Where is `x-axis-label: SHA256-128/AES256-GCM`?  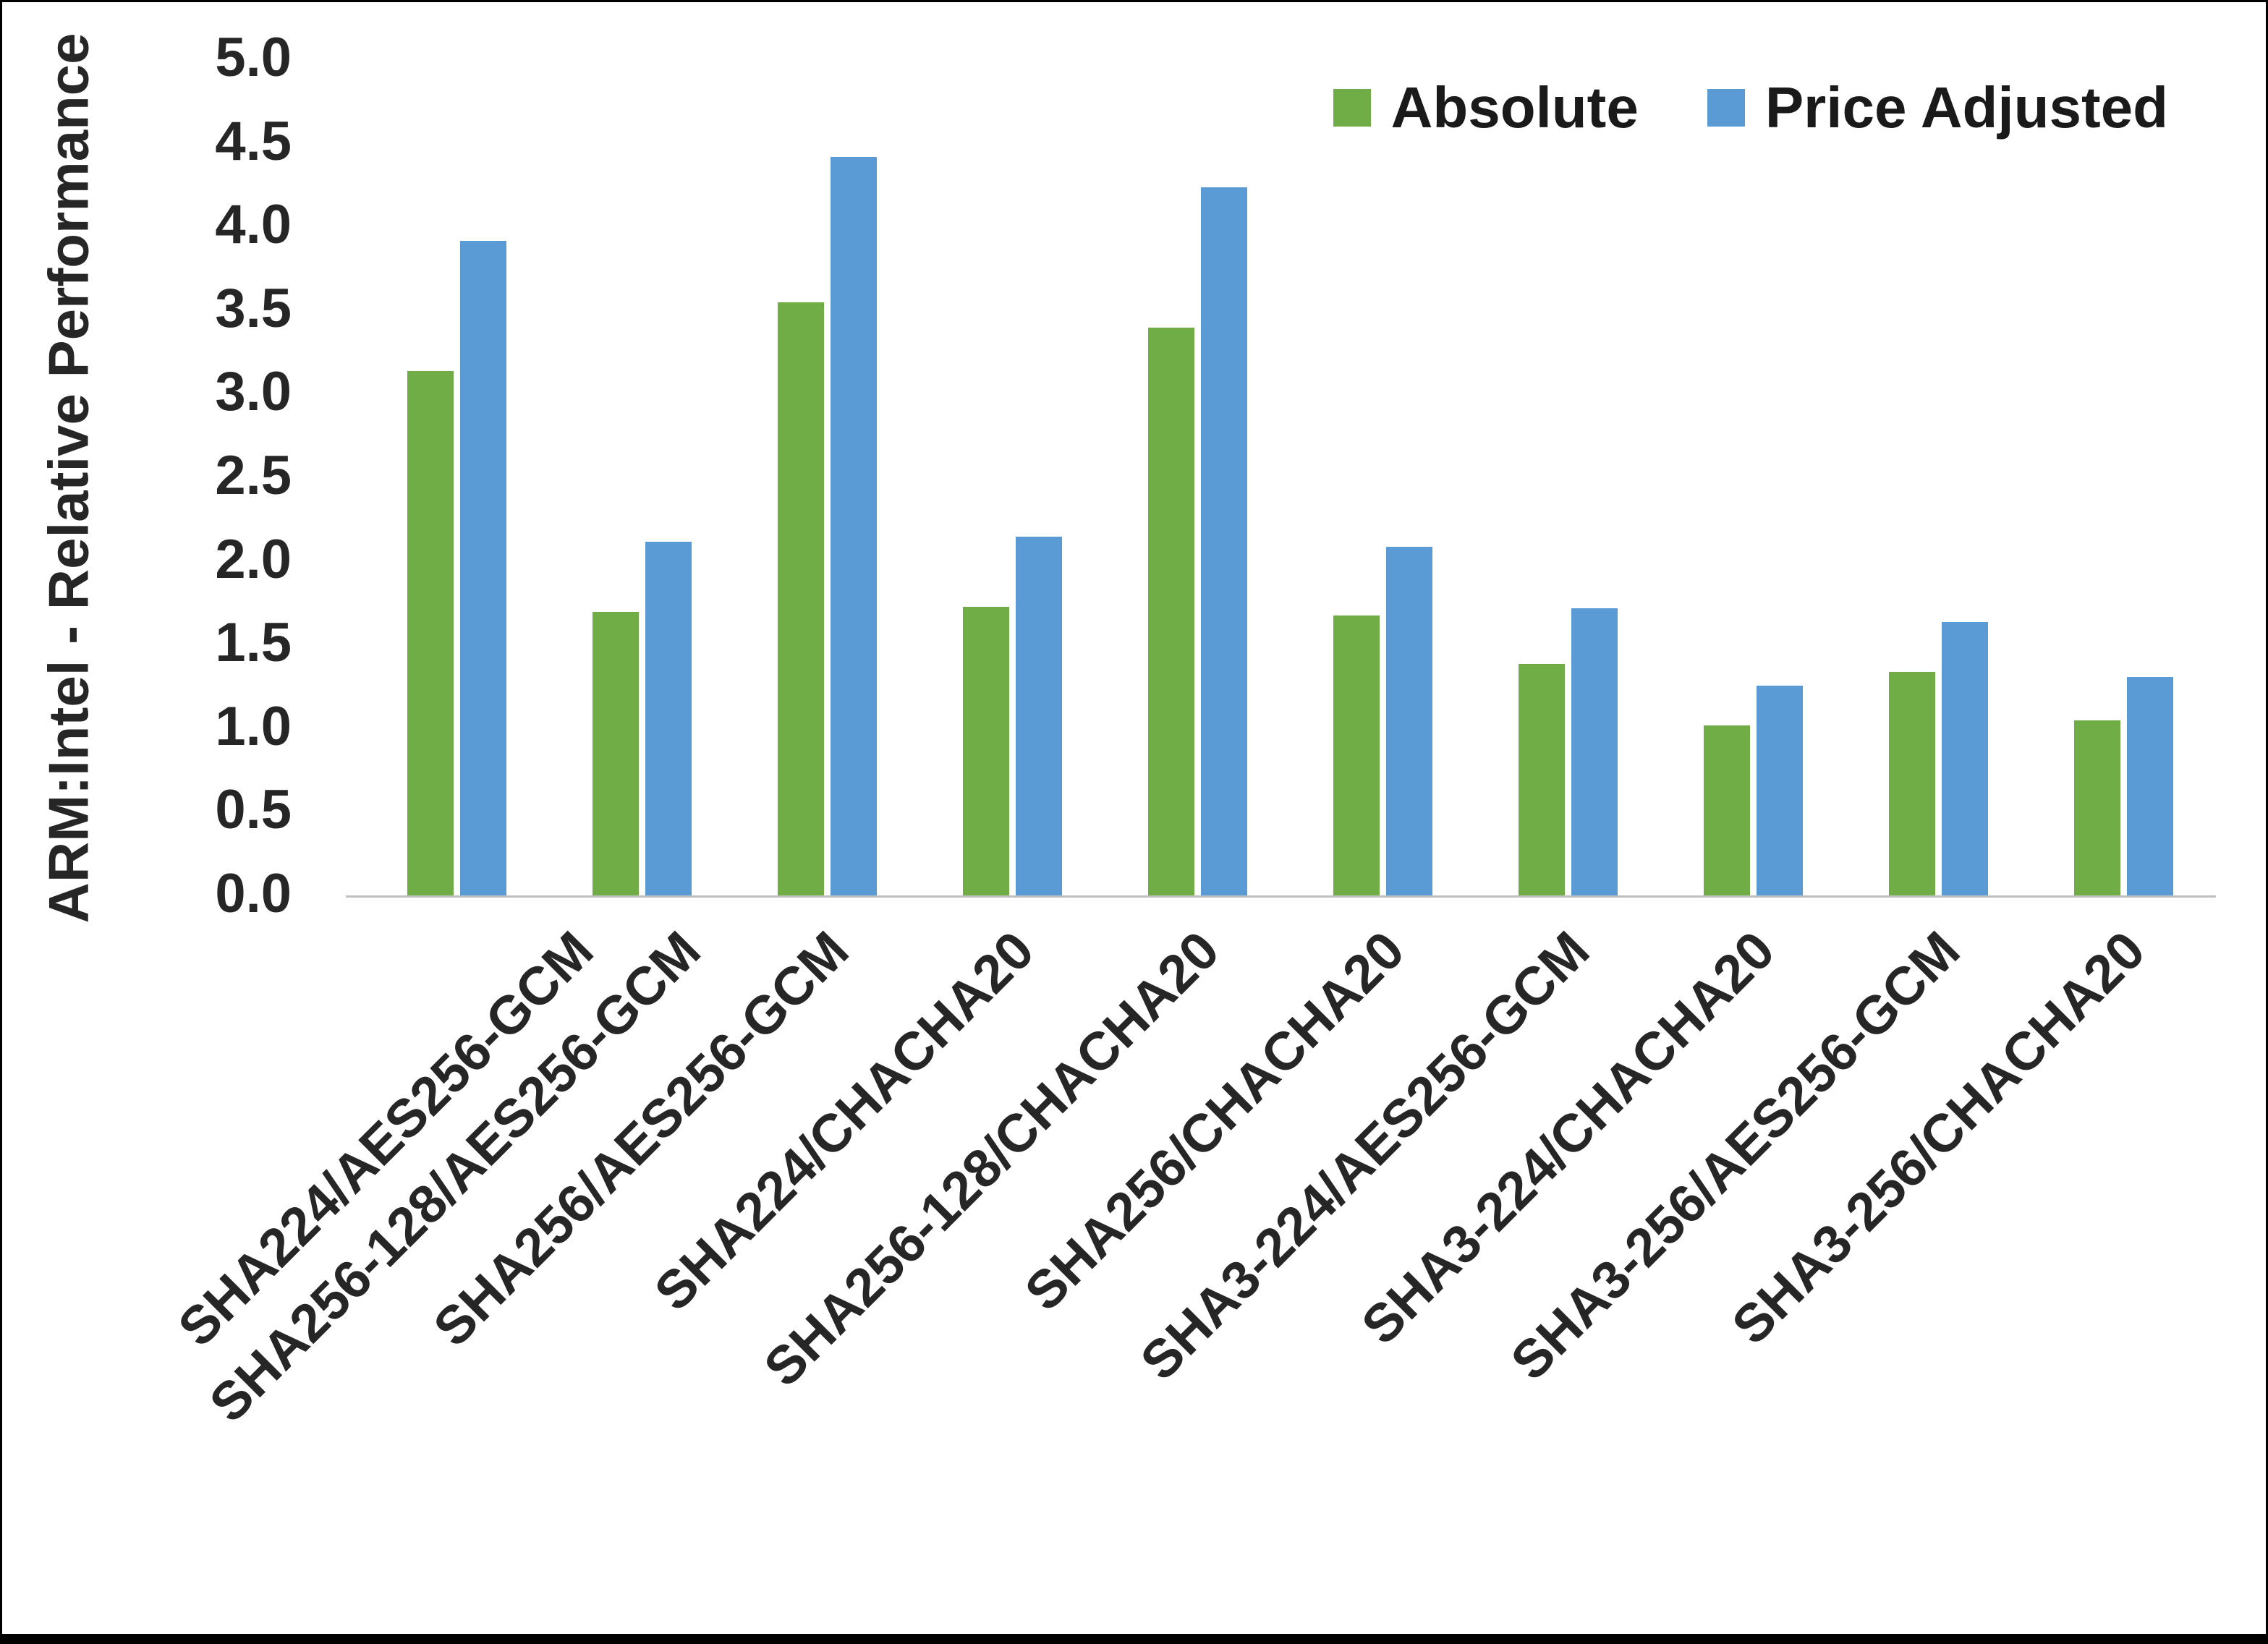
x-axis-label: SHA256-128/AES256-GCM is located at coordinates (455, 1176).